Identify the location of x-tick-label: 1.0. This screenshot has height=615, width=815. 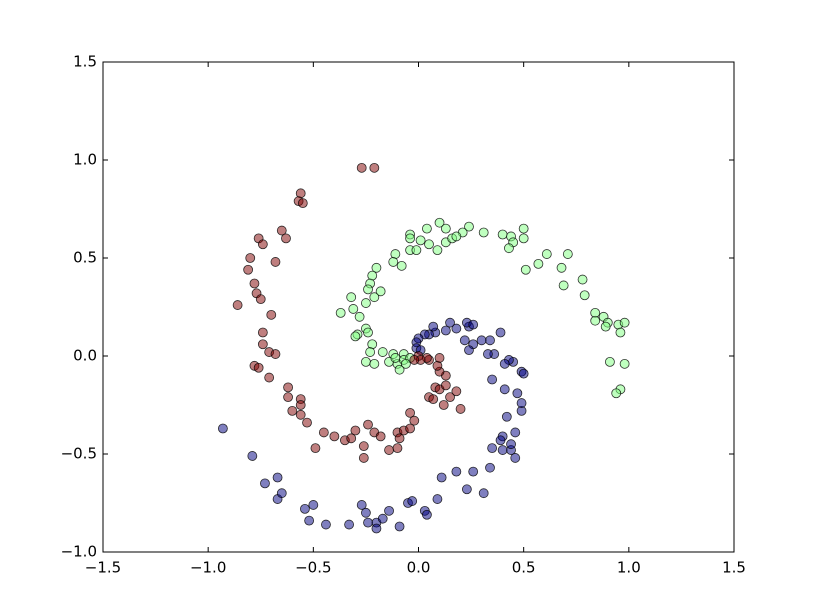
(629, 568).